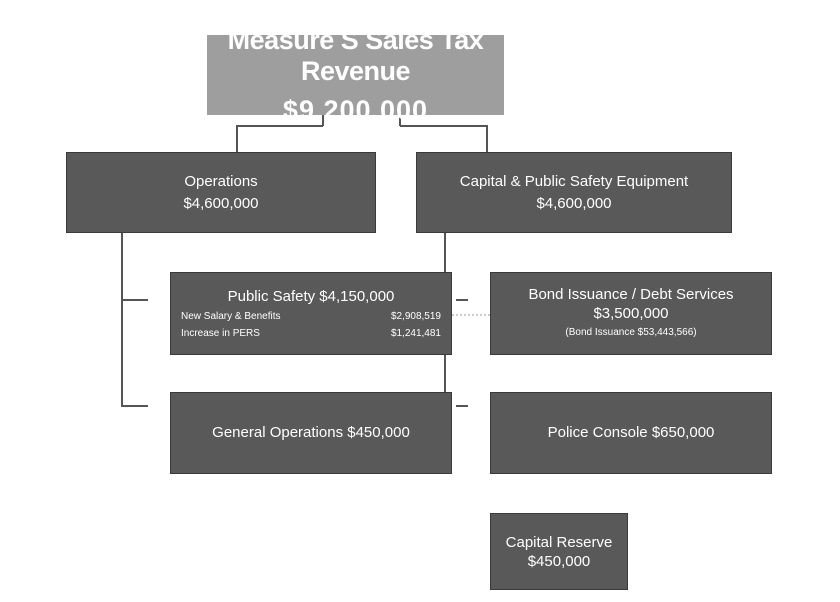  What do you see at coordinates (415, 316) in the screenshot?
I see `row-amount: $2,908,519` at bounding box center [415, 316].